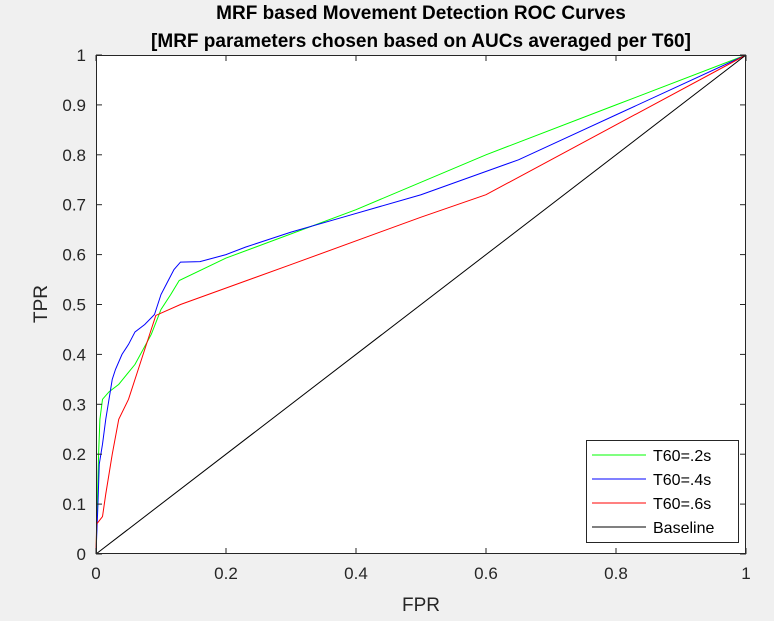 This screenshot has width=774, height=621. I want to click on legend-box, so click(662, 491).